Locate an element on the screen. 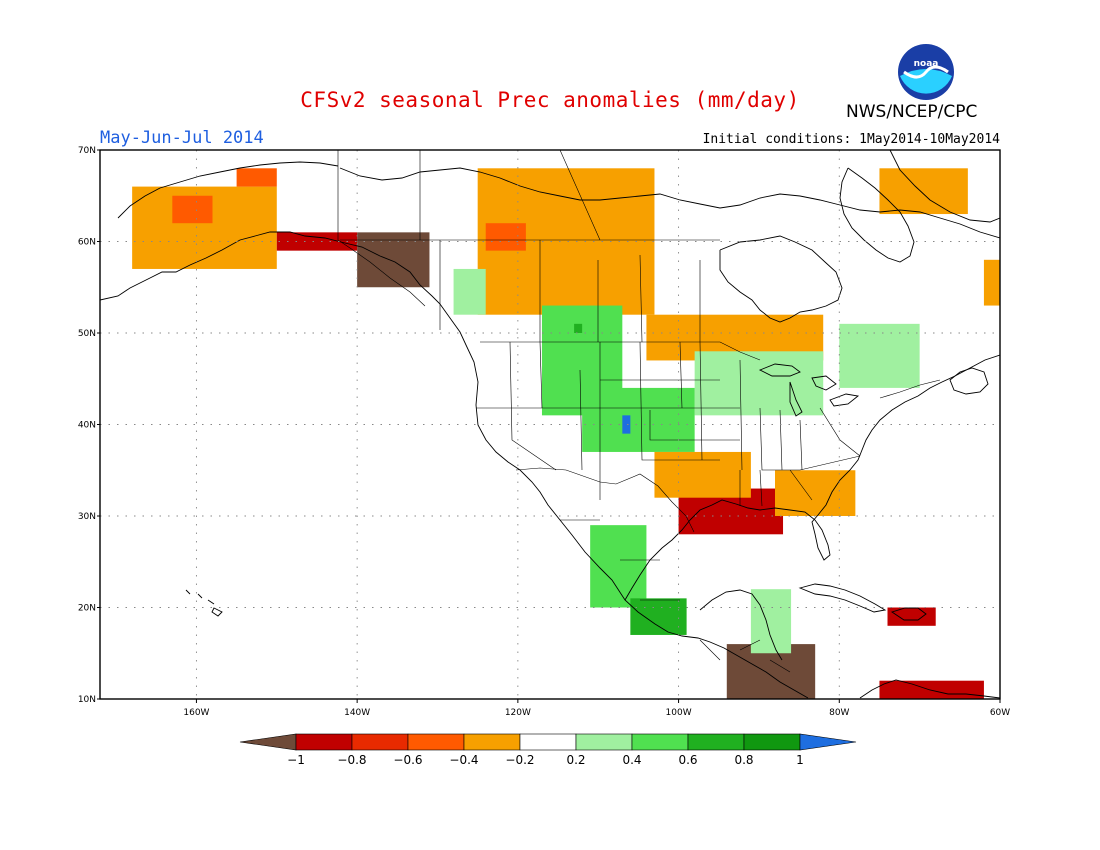  hudson-bay-coast is located at coordinates (781, 279).